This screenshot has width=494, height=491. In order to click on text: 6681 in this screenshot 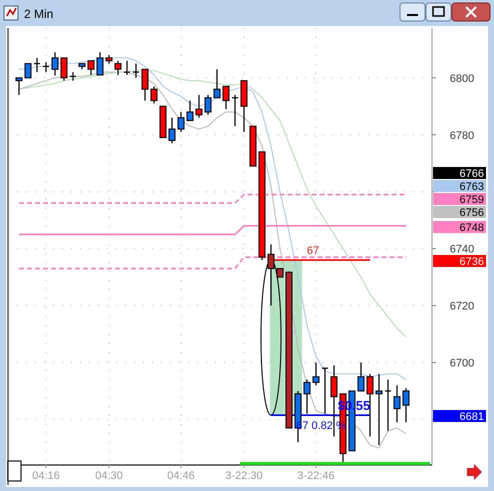, I will do `click(472, 417)`.